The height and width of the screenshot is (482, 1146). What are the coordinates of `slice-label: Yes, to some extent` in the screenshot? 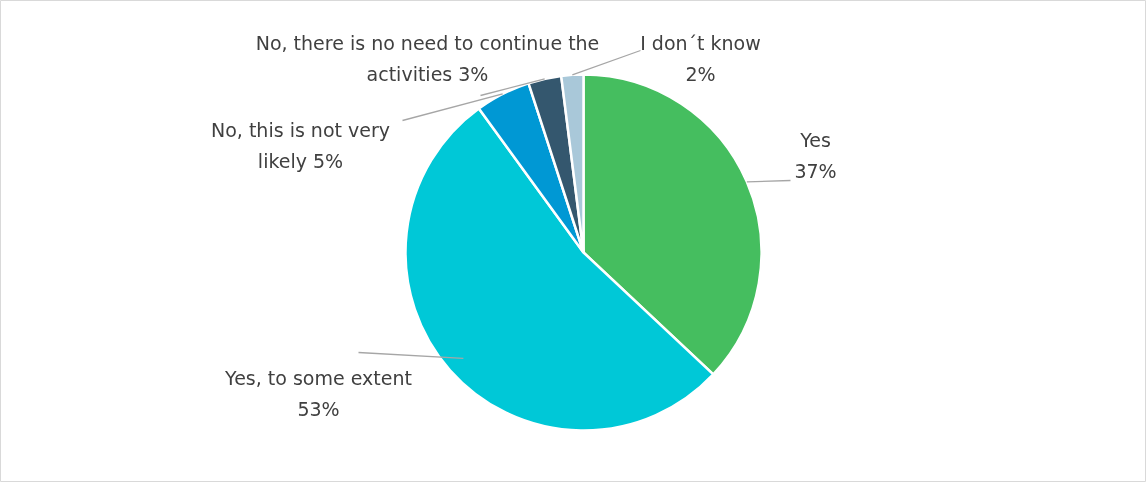 It's located at (318, 378).